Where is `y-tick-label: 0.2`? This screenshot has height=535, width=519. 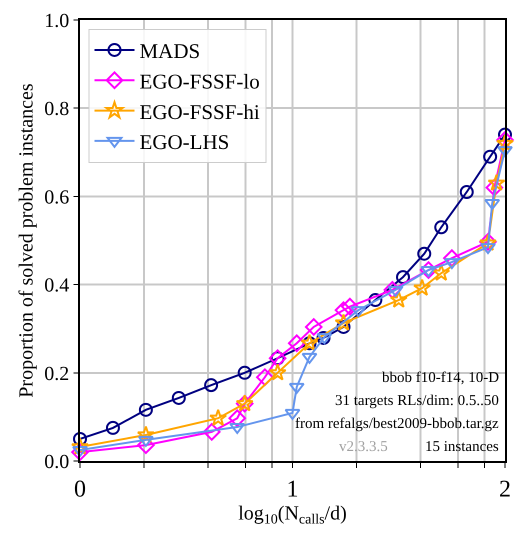
y-tick-label: 0.2 is located at coordinates (57, 373).